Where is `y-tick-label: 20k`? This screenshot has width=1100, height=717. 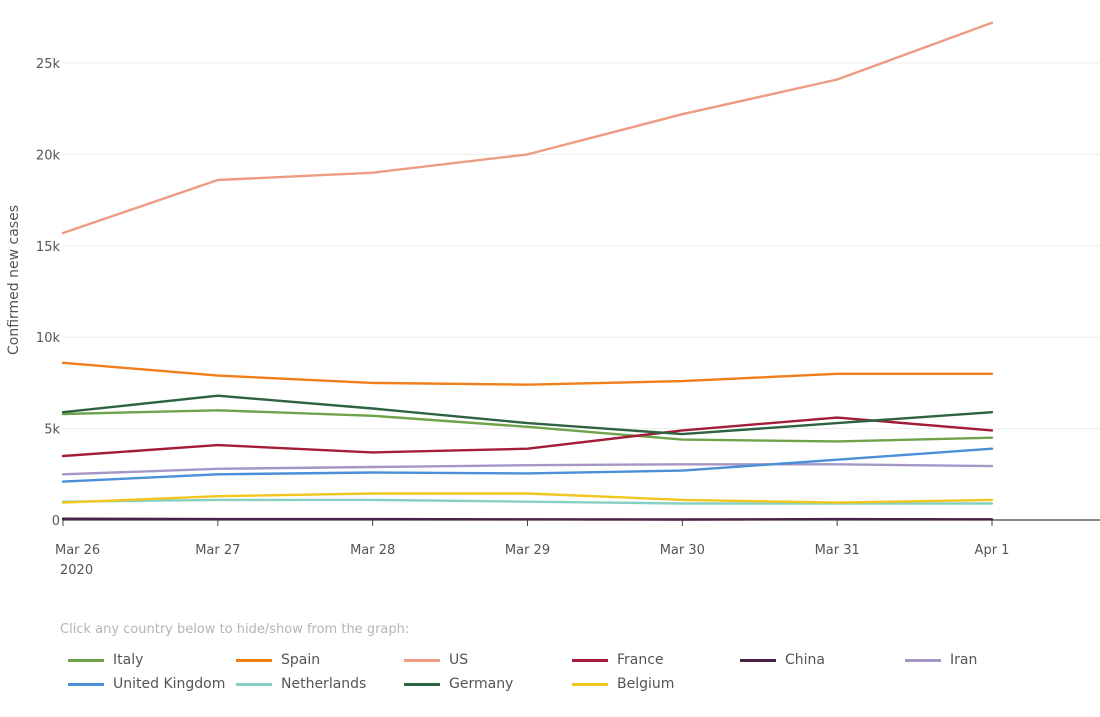 y-tick-label: 20k is located at coordinates (48, 155).